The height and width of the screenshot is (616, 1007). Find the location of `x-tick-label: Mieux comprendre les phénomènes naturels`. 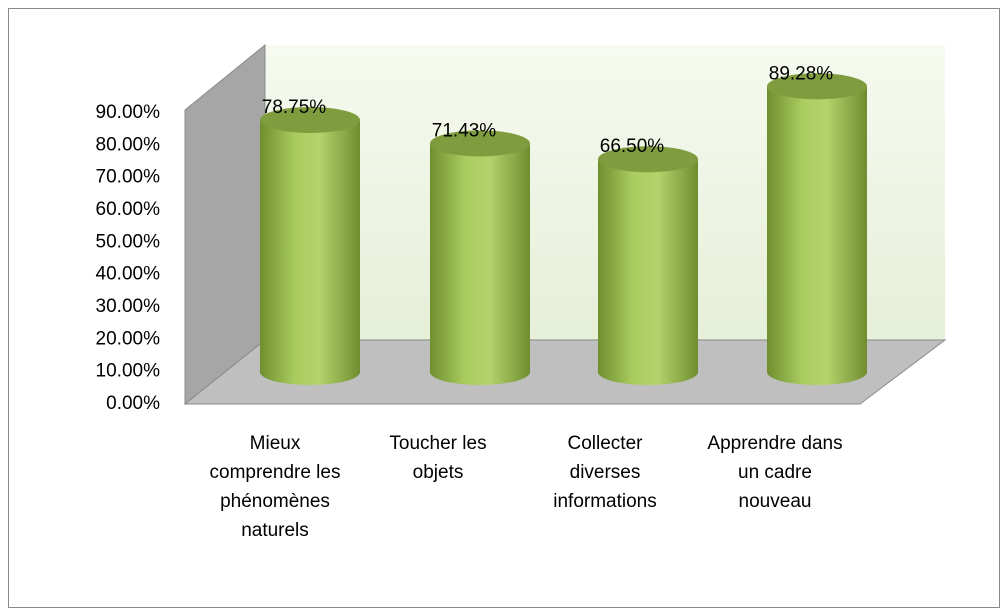

x-tick-label: Mieux comprendre les phénomènes naturels is located at coordinates (275, 487).